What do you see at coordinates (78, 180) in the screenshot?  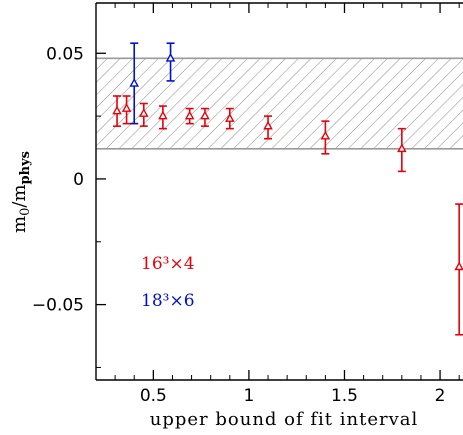 I see `y-tick-label: 0` at bounding box center [78, 180].